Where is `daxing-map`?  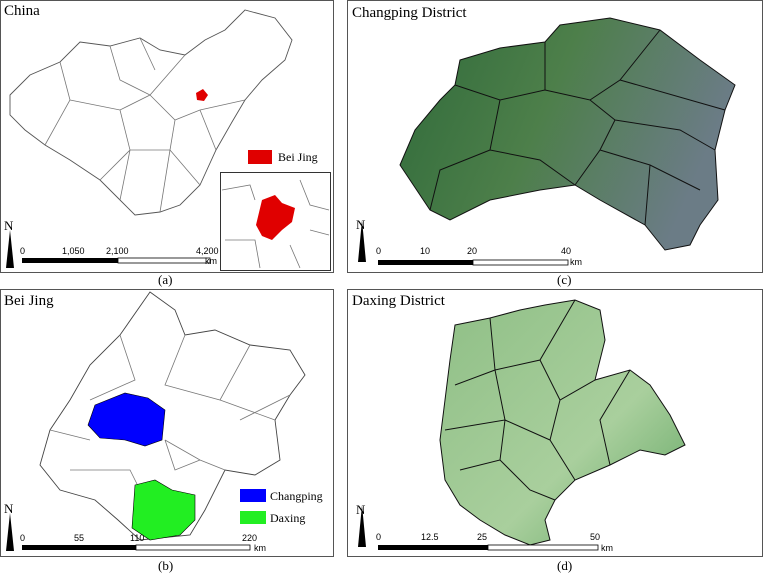 daxing-map is located at coordinates (562, 422).